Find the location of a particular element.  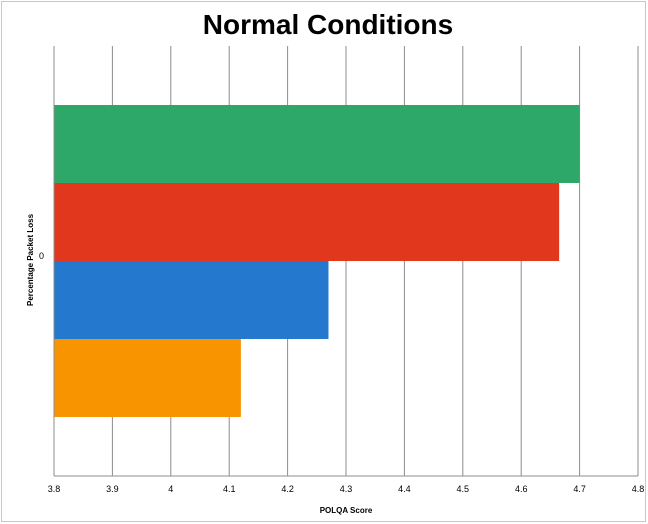

chart-title: Normal Conditions is located at coordinates (328, 24).